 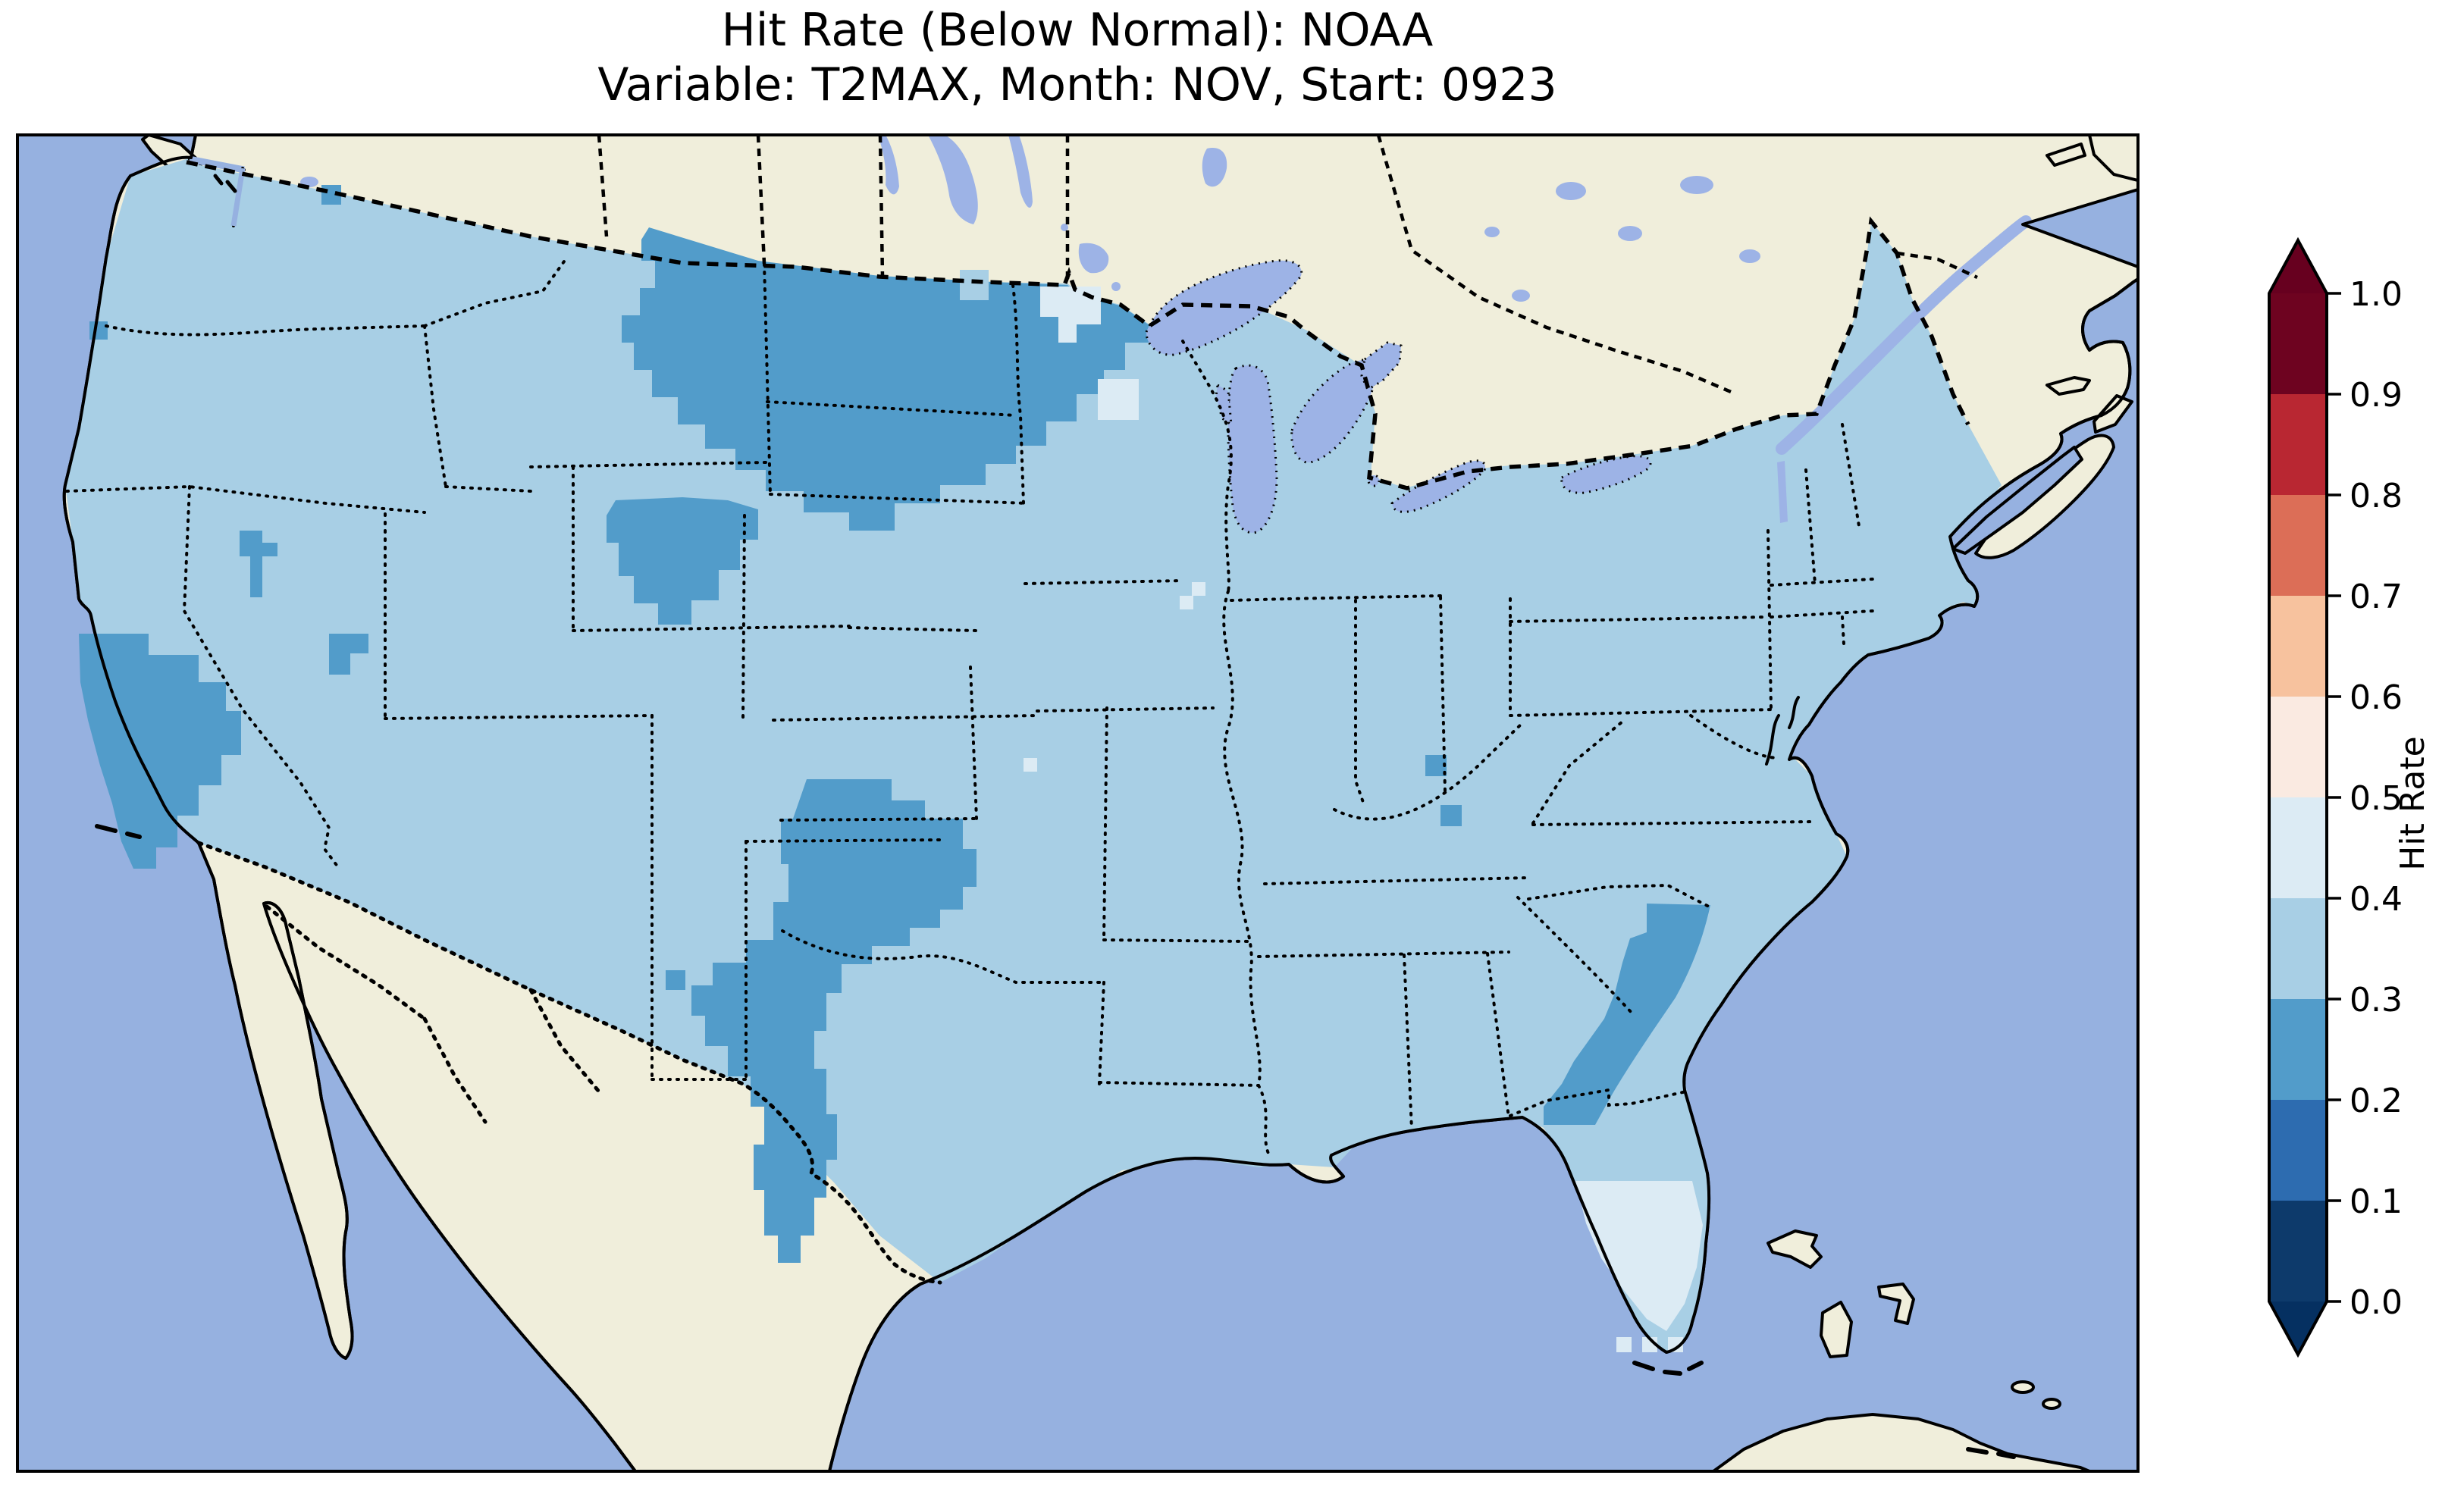 I want to click on channel-islands, so click(x=119, y=831).